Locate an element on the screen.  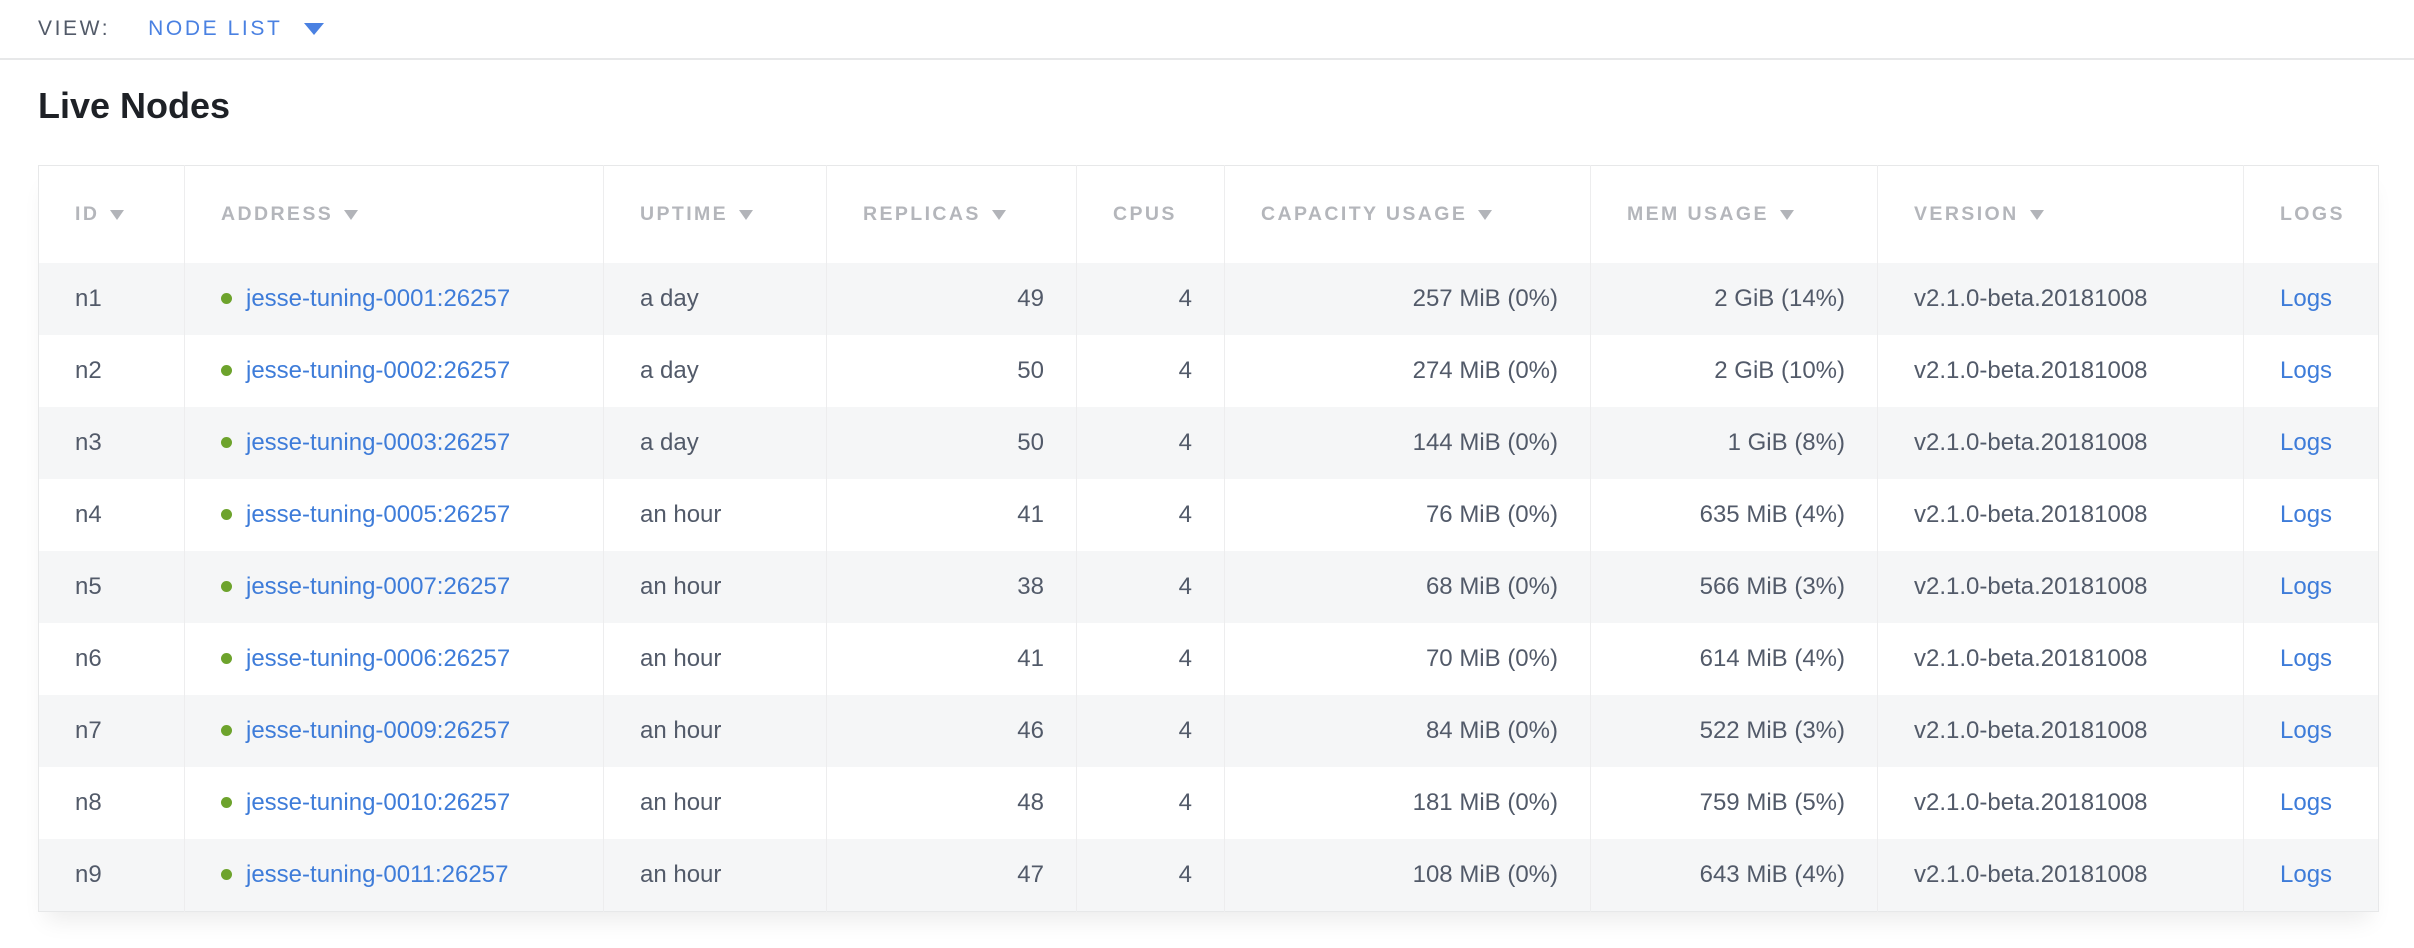
cell-capacity: 108 MiB (0%) is located at coordinates (1407, 875).